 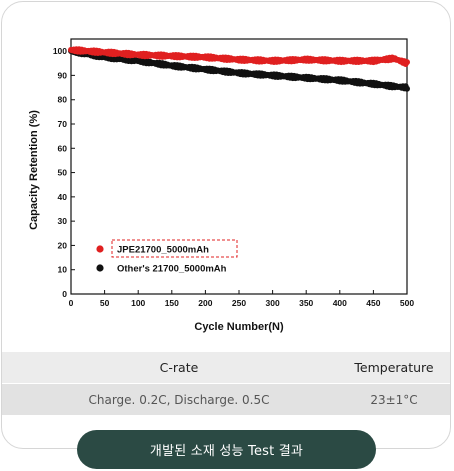 What do you see at coordinates (239, 327) in the screenshot?
I see `x-axis-title: Cycle Number(N)` at bounding box center [239, 327].